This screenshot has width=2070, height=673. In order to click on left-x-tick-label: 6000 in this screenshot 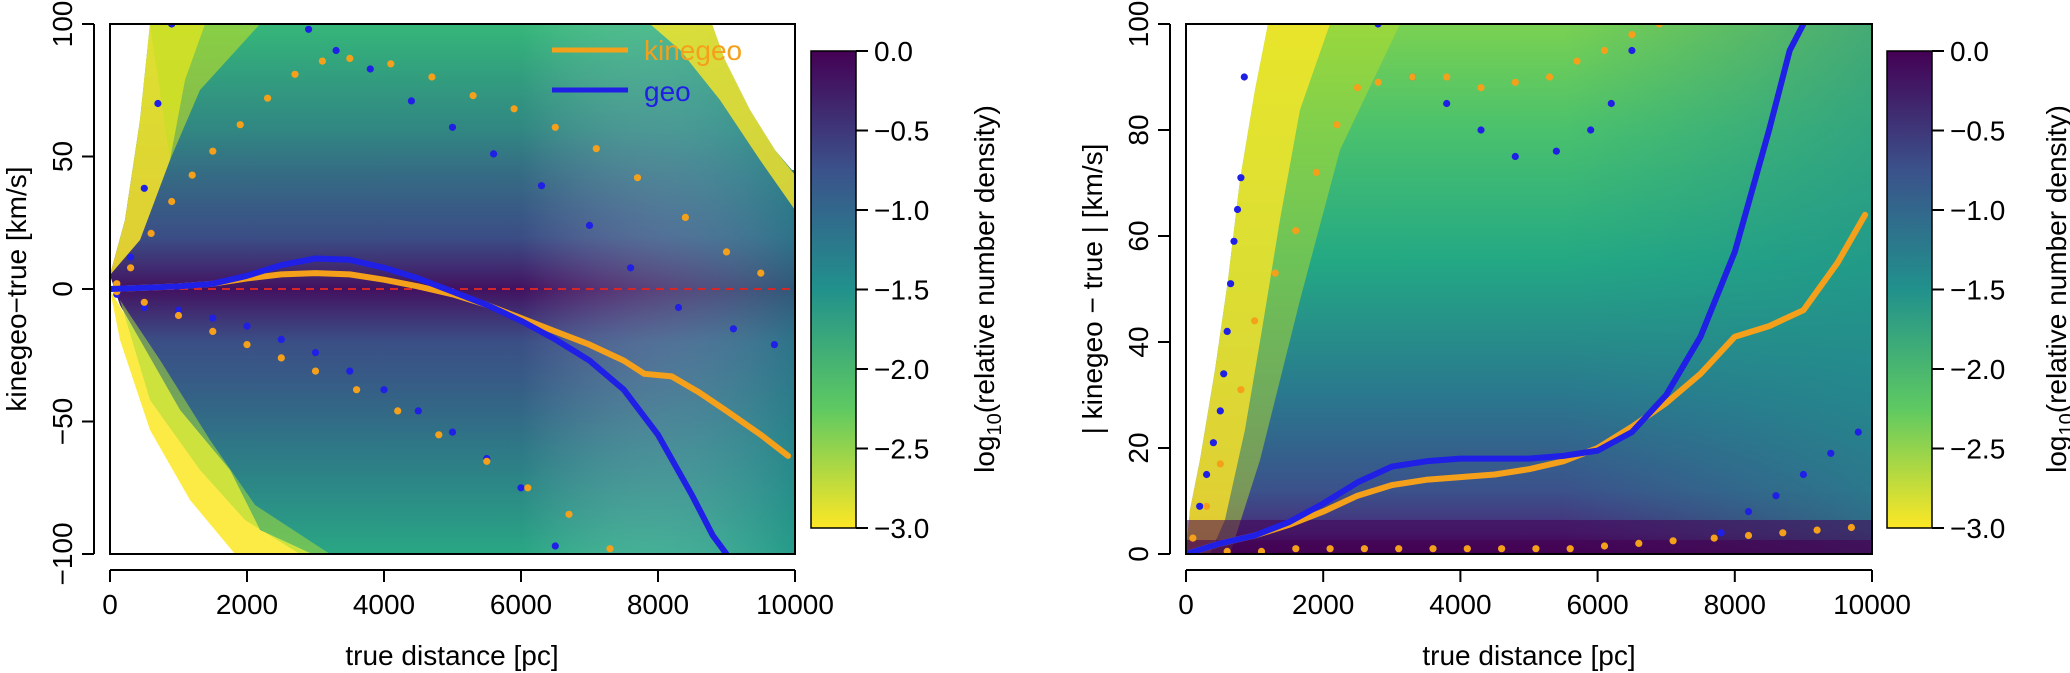, I will do `click(521, 604)`.